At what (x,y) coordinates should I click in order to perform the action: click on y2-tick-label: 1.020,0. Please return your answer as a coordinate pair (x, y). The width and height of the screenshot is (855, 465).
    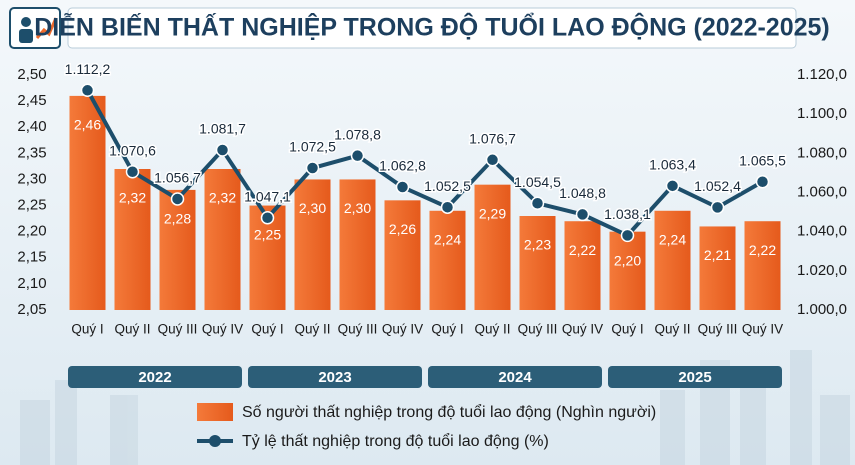
    Looking at the image, I should click on (822, 270).